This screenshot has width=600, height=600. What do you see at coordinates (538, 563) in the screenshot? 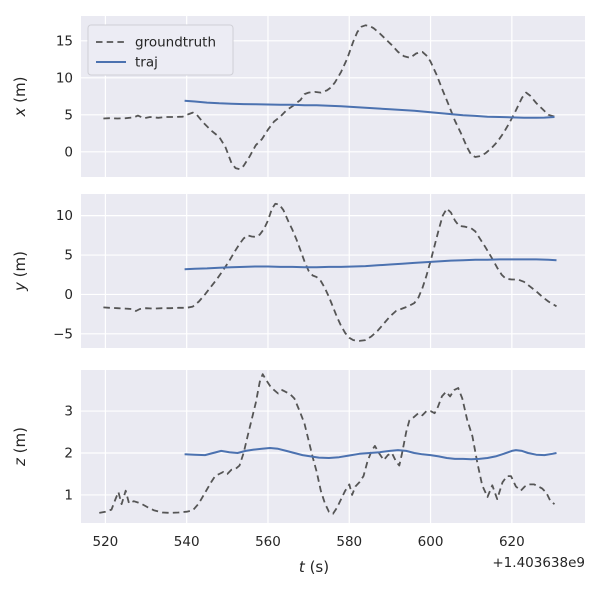
I see `axis-offset-text: +1.403638e9` at bounding box center [538, 563].